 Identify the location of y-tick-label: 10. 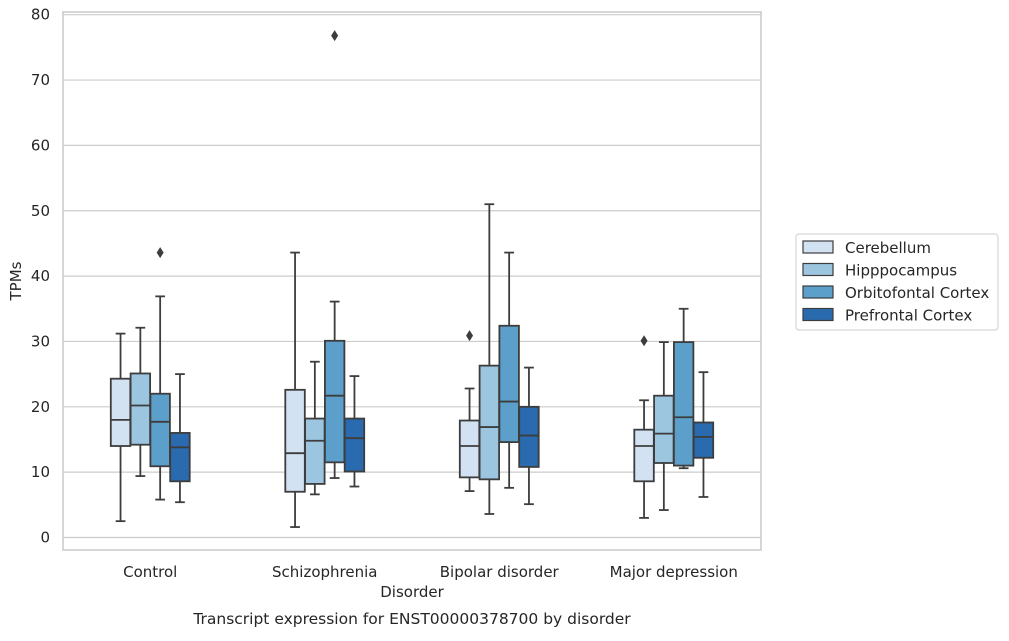
(40, 472).